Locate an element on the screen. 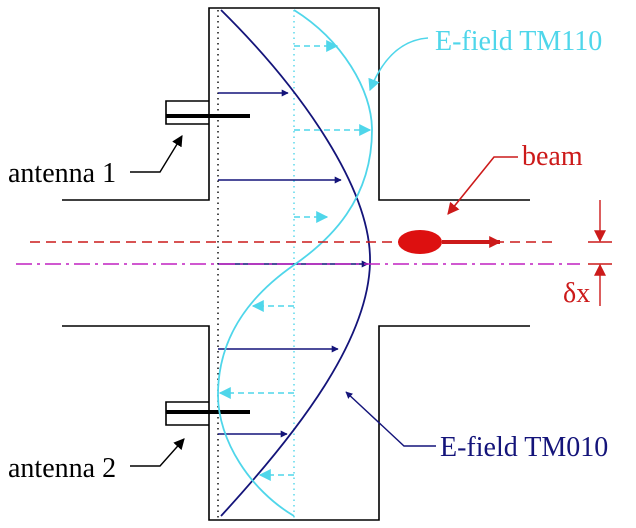 This screenshot has width=636, height=528. beam-bunch is located at coordinates (420, 242).